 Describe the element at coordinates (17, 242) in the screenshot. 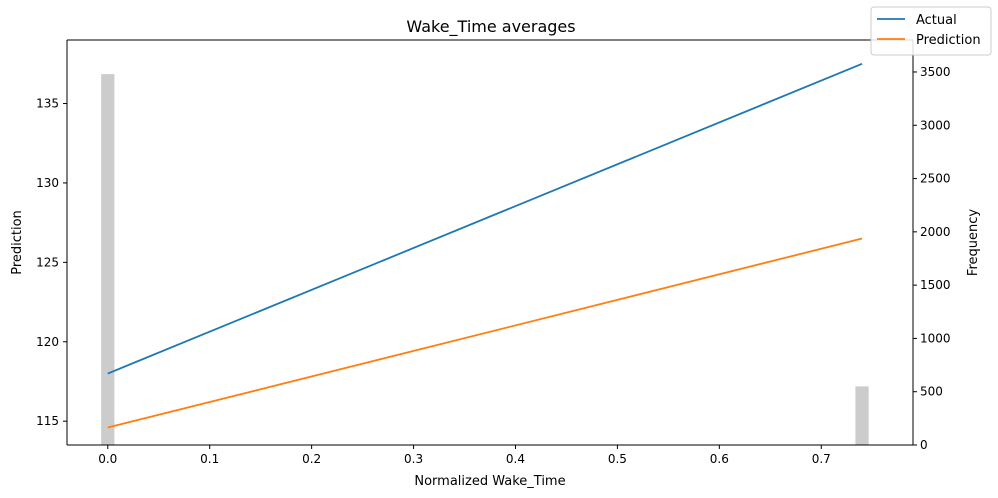

I see `y-axis-label: Prediction` at that location.